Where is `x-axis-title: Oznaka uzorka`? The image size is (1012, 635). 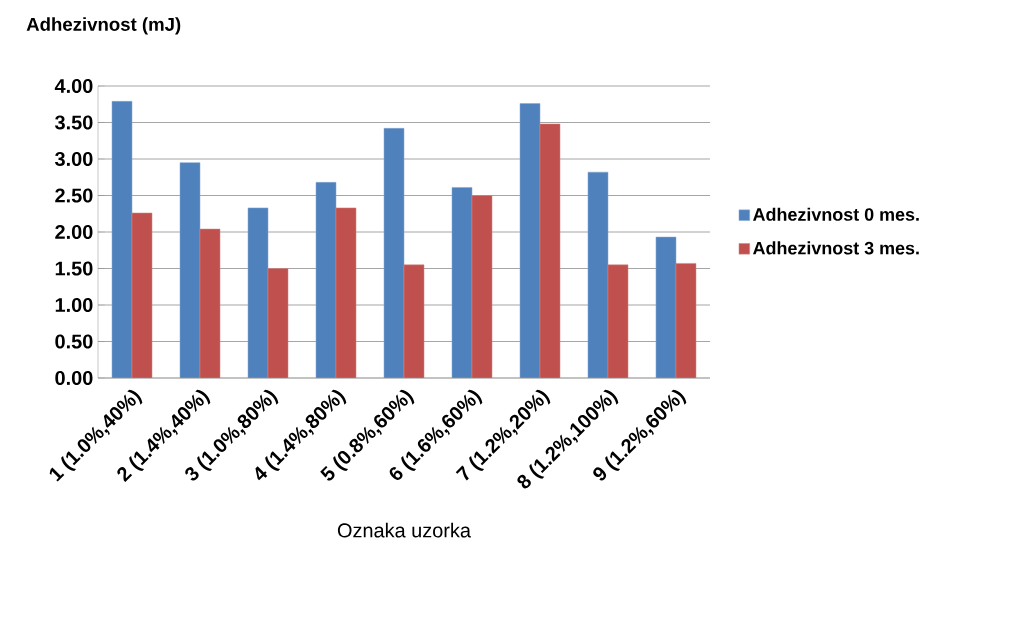 x-axis-title: Oznaka uzorka is located at coordinates (404, 530).